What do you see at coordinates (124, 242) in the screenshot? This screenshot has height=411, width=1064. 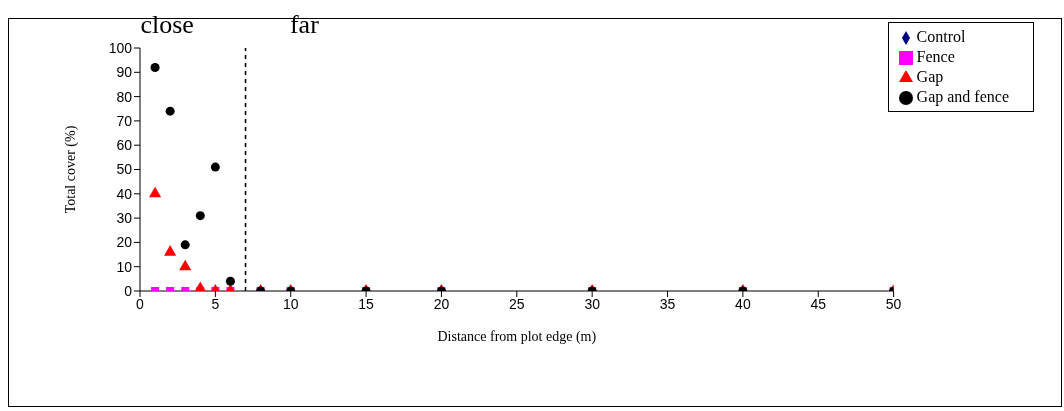 I see `y-tick-label: 20` at bounding box center [124, 242].